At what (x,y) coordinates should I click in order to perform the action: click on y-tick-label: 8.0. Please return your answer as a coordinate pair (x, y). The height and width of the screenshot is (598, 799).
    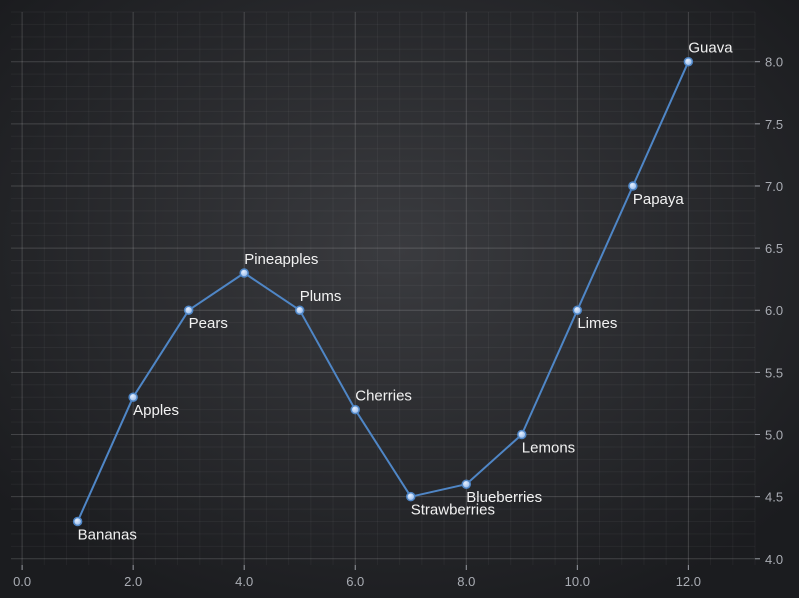
    Looking at the image, I should click on (774, 62).